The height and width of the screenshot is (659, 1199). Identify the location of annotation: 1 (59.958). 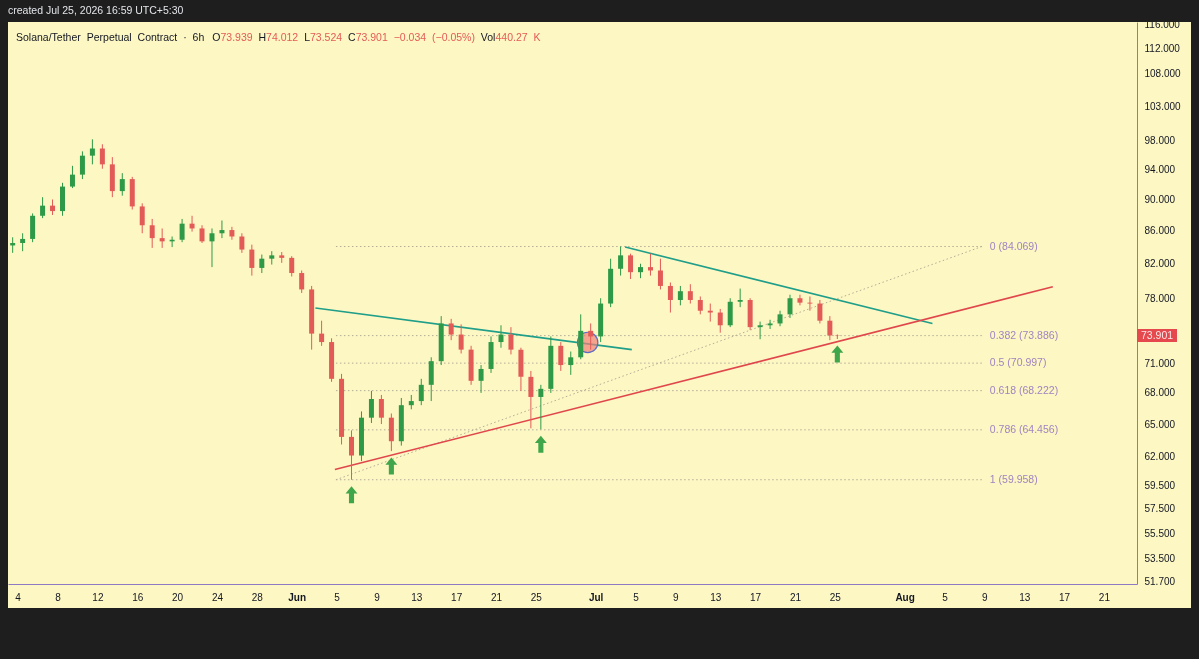
(1013, 478).